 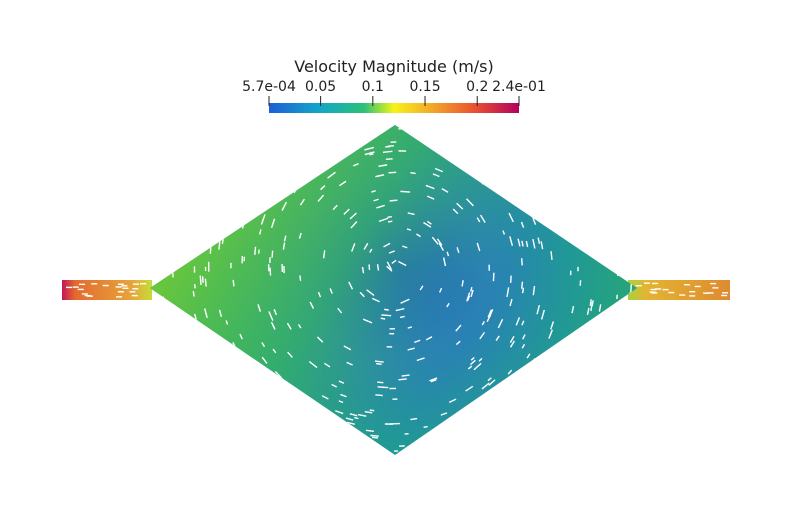 What do you see at coordinates (394, 92) in the screenshot?
I see `colorbar-ticks: 5.7e-04 0.05 0.1 0.15 0.2 2.4e-01` at bounding box center [394, 92].